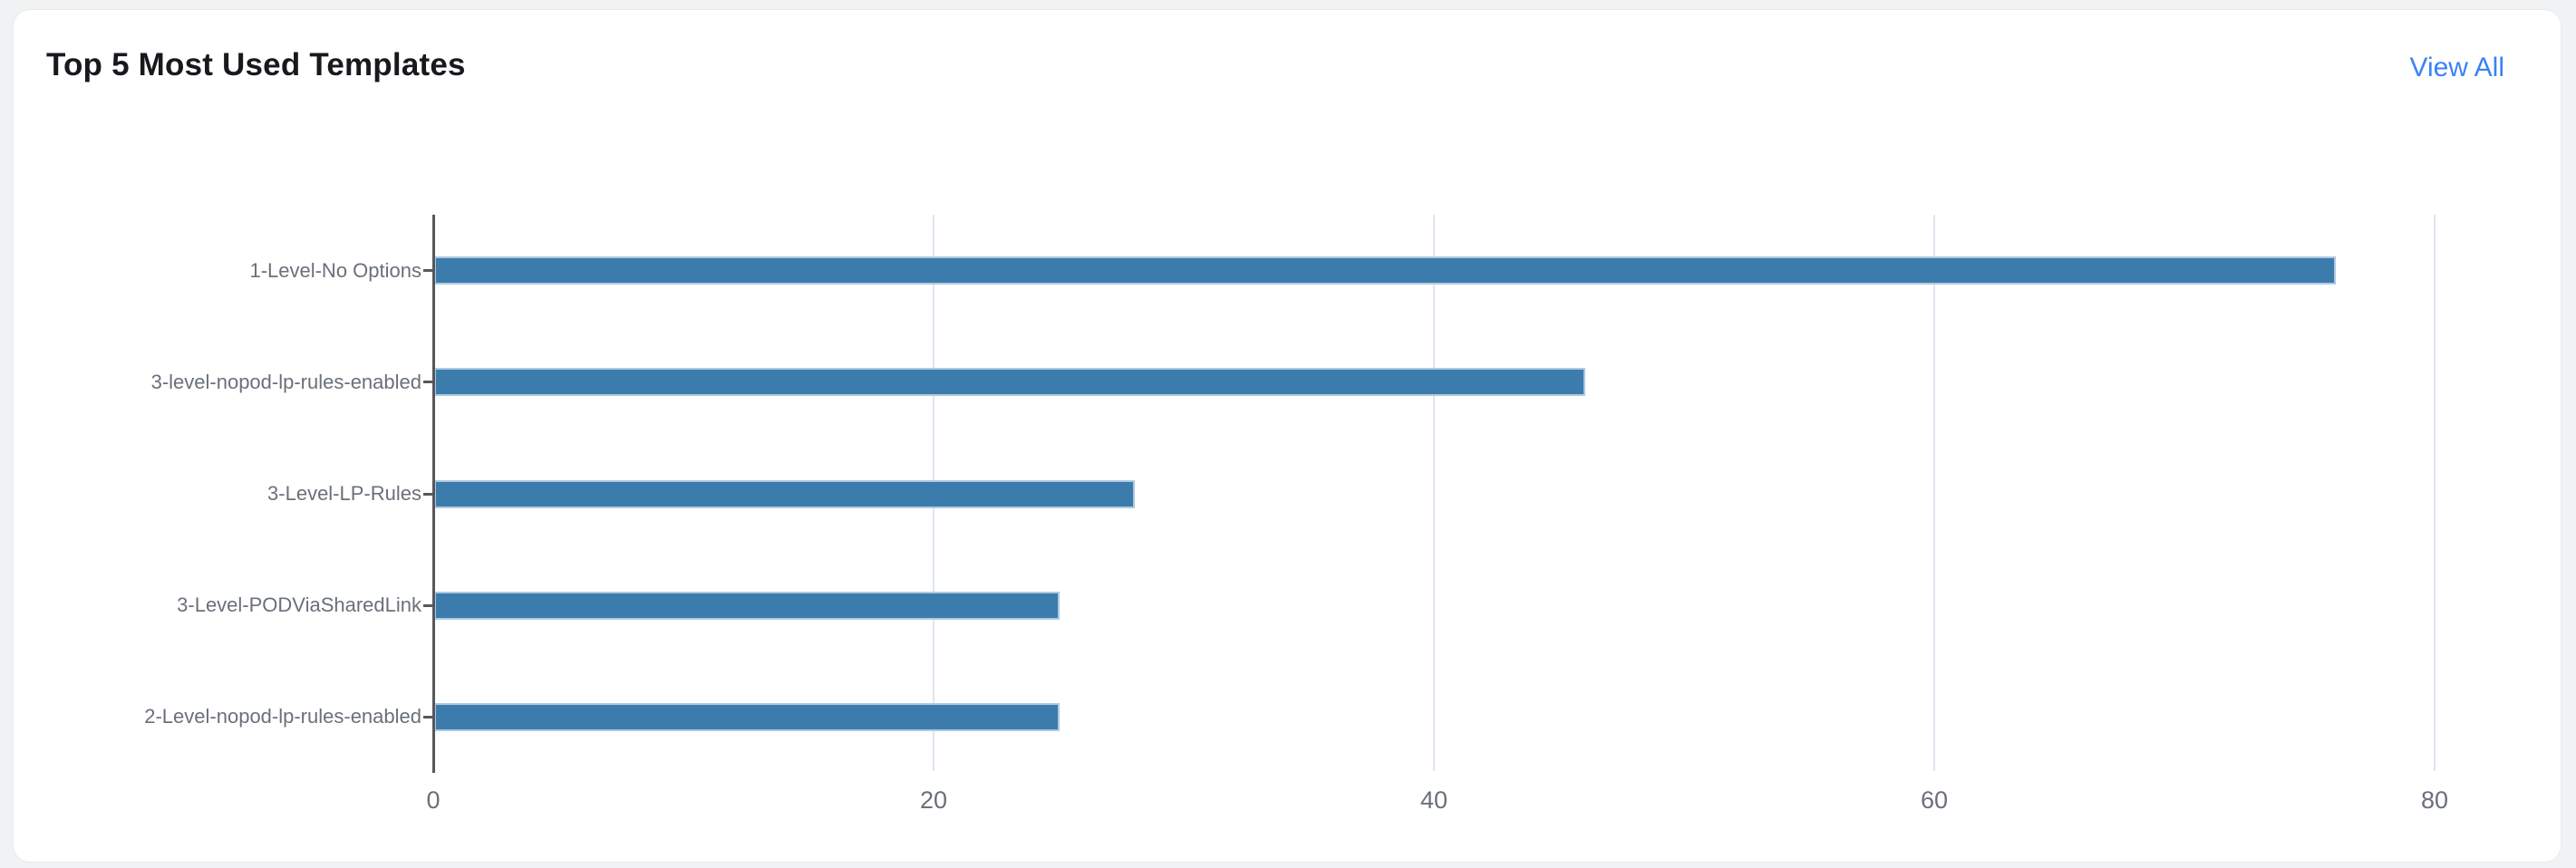 The height and width of the screenshot is (868, 2576). I want to click on category-label: 3-level-nopod-lp-rules-enabled, so click(285, 381).